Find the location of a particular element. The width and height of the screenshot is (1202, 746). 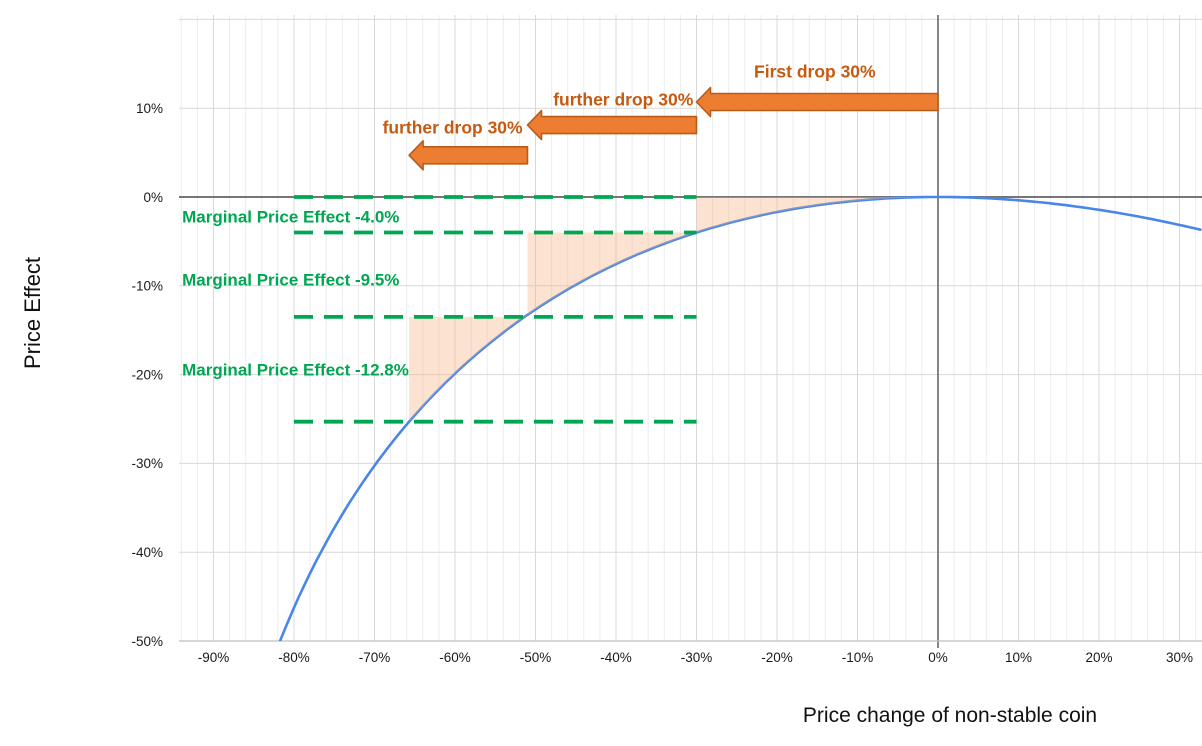

first-drop-label: First drop 30% is located at coordinates (815, 71).